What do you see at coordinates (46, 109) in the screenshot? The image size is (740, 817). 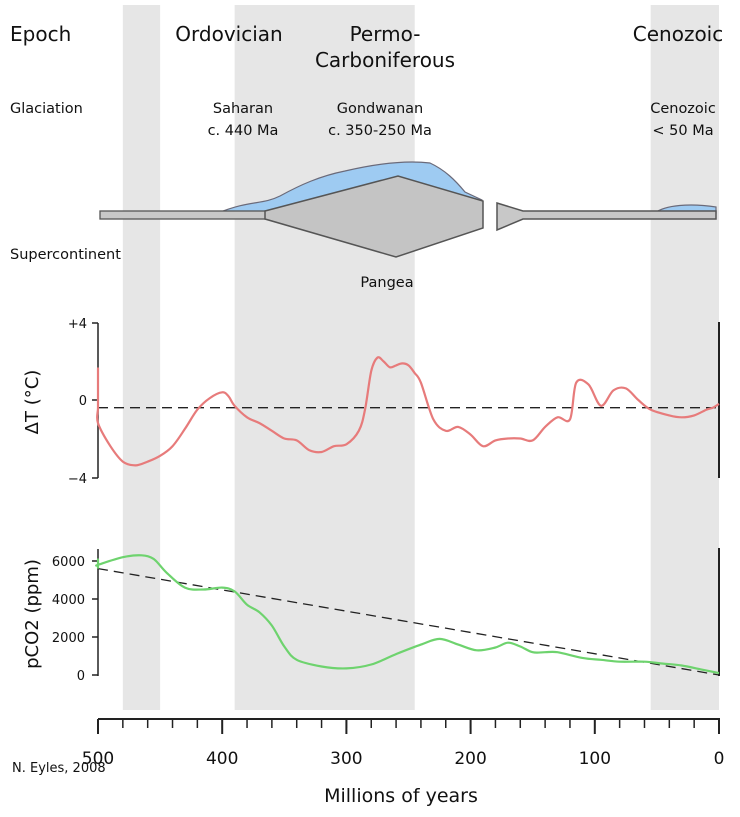 I see `glaciation-label: Glaciation` at bounding box center [46, 109].